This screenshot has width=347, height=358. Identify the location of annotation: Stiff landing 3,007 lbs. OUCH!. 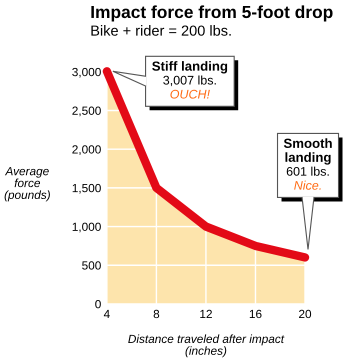
(190, 80).